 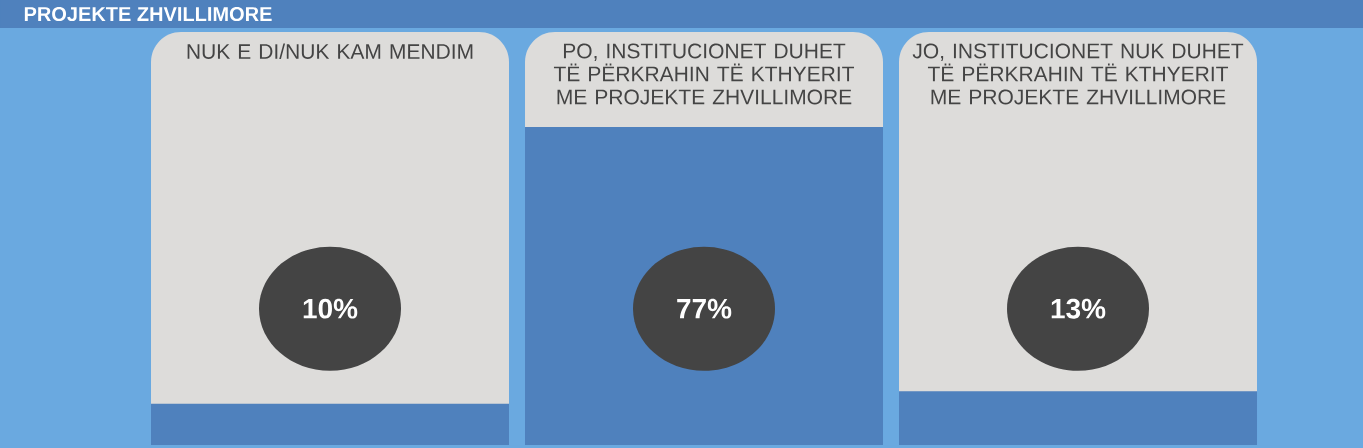 What do you see at coordinates (704, 74) in the screenshot?
I see `x-tick-label: PO, INSTITUCIONET DUHET TË PËRKRAHIN TË KTHYERIT ME PROJEKTE ZHVILLIMORE` at bounding box center [704, 74].